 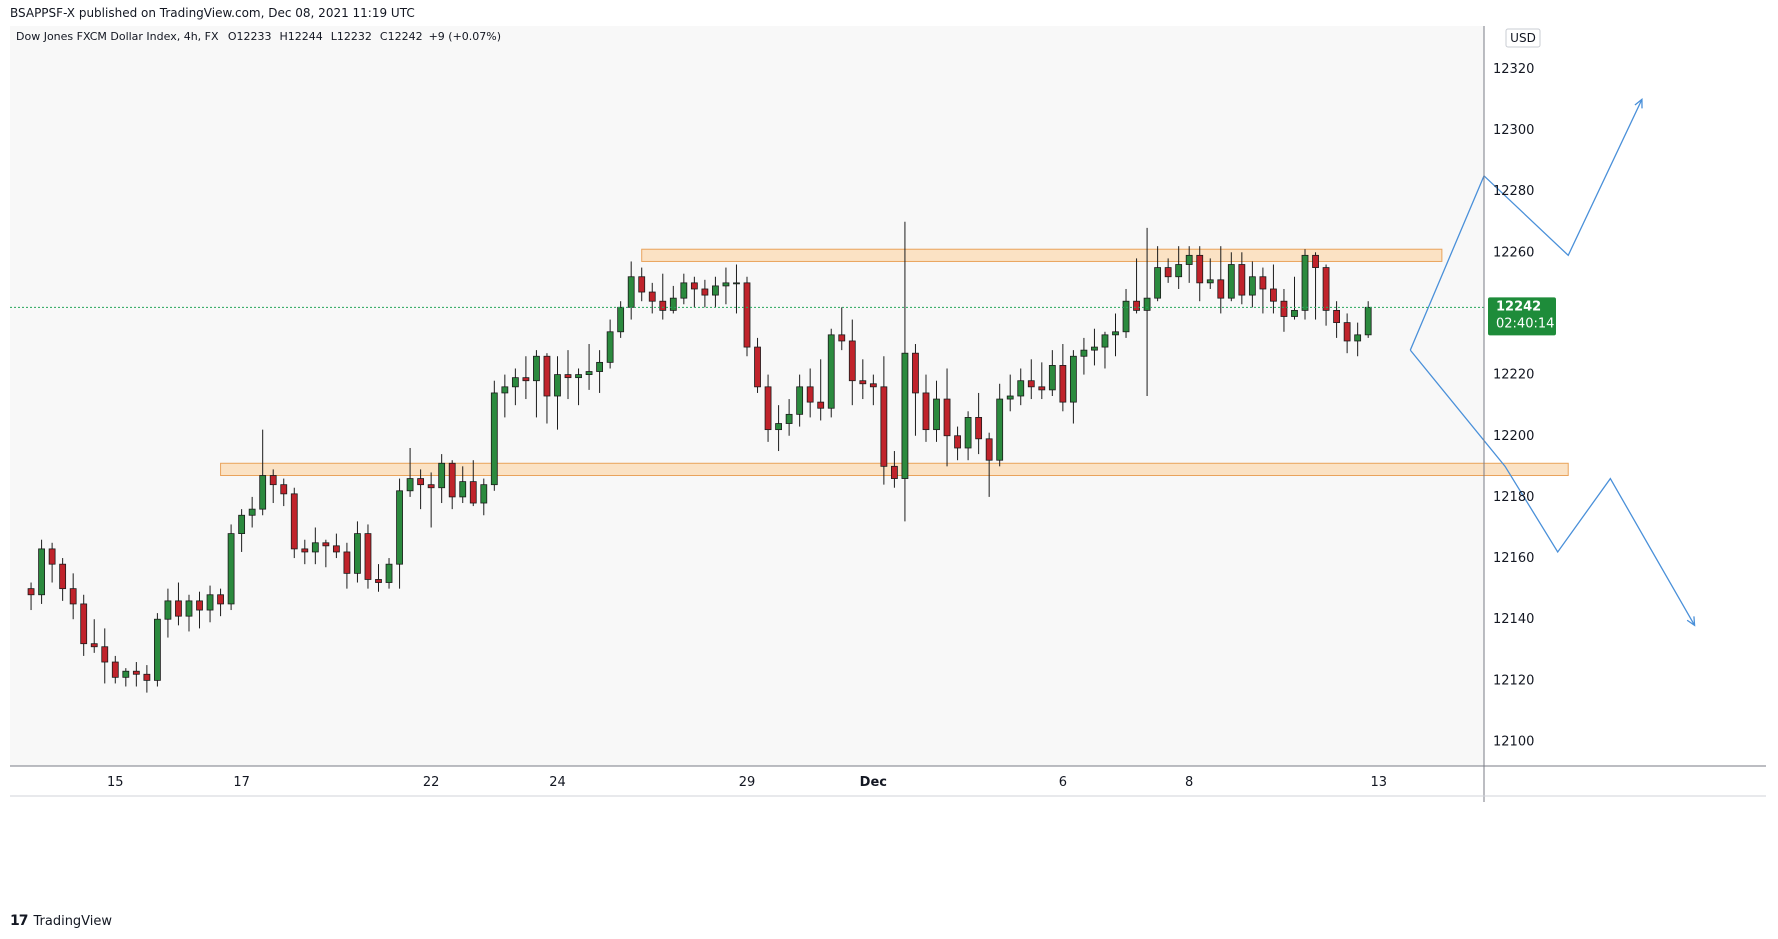 I want to click on tradingview-brand: 17 TradingView, so click(x=61, y=921).